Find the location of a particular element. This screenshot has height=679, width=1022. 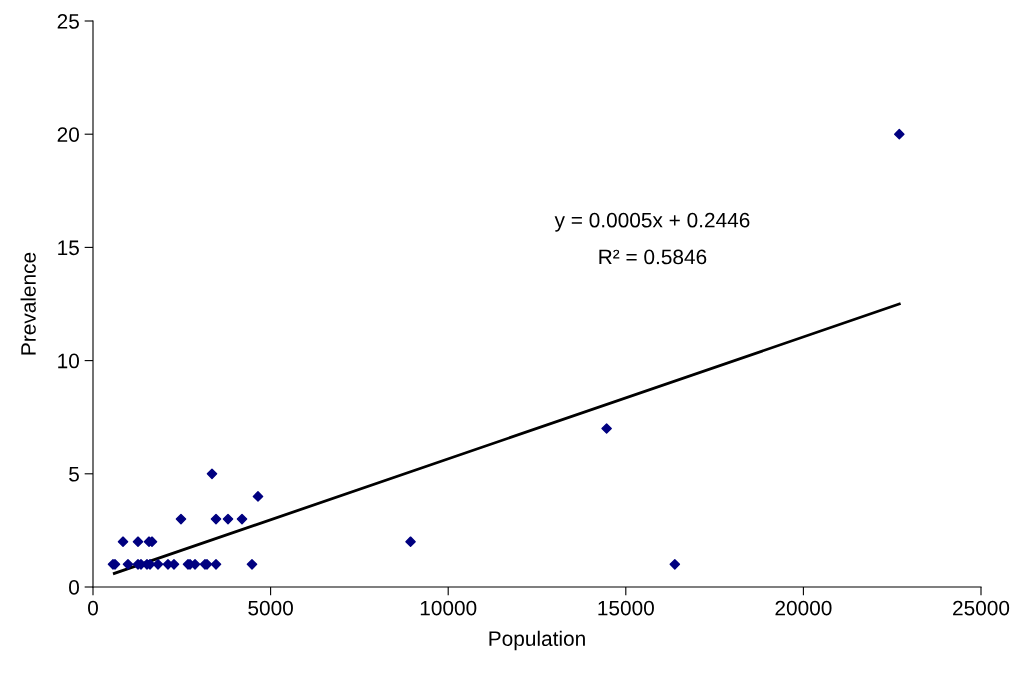

y-tick-label: 25 is located at coordinates (68, 21).